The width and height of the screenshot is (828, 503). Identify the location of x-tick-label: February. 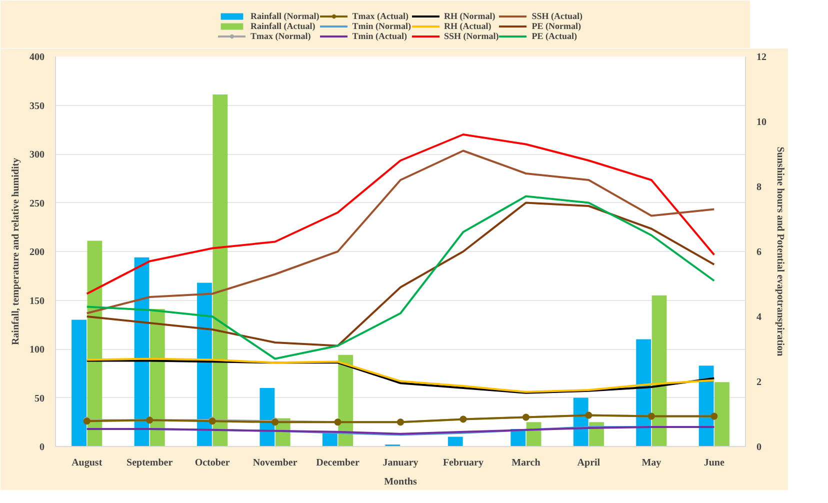
(463, 463).